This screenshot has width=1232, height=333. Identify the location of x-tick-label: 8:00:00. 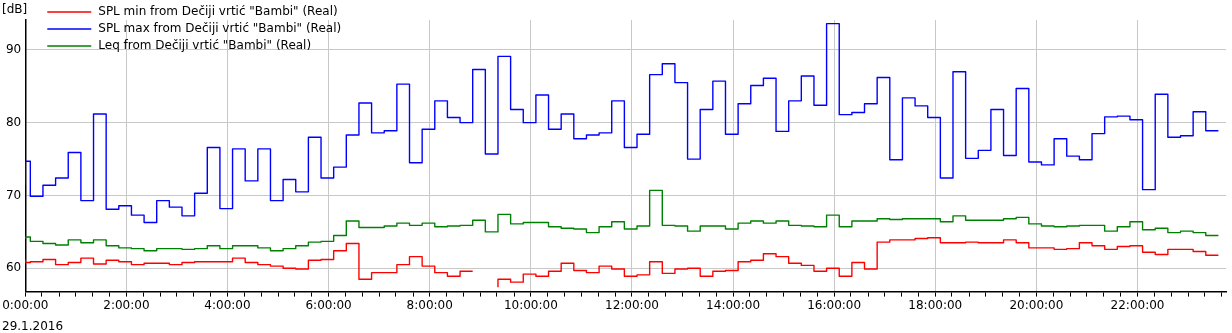
(429, 304).